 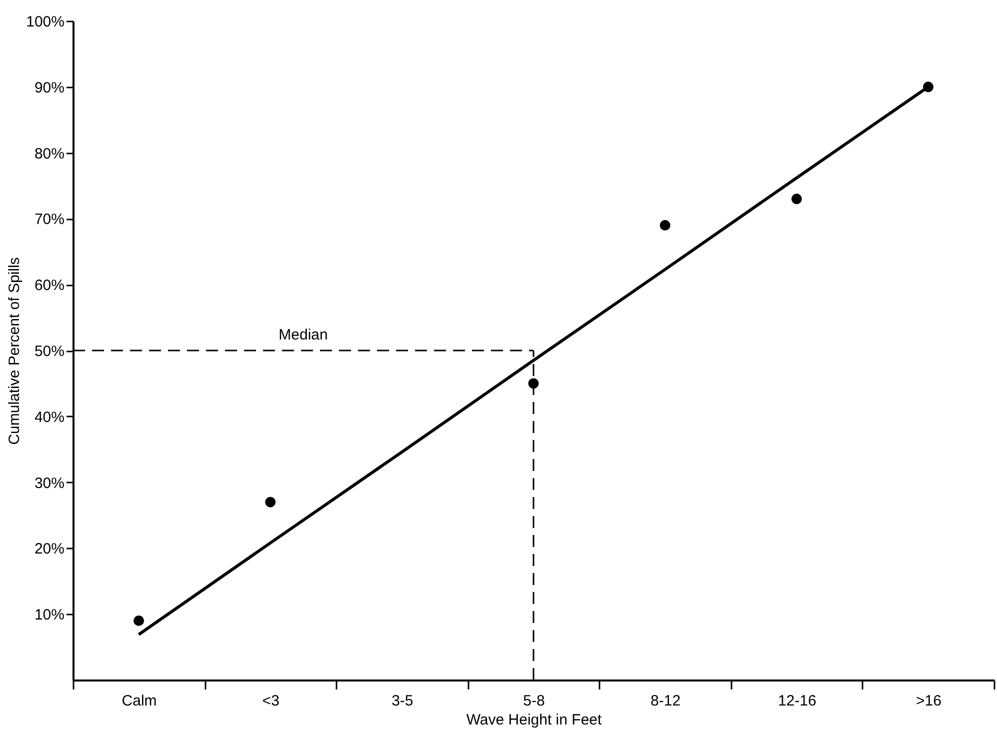 What do you see at coordinates (49, 417) in the screenshot?
I see `y-tick-label: 40%` at bounding box center [49, 417].